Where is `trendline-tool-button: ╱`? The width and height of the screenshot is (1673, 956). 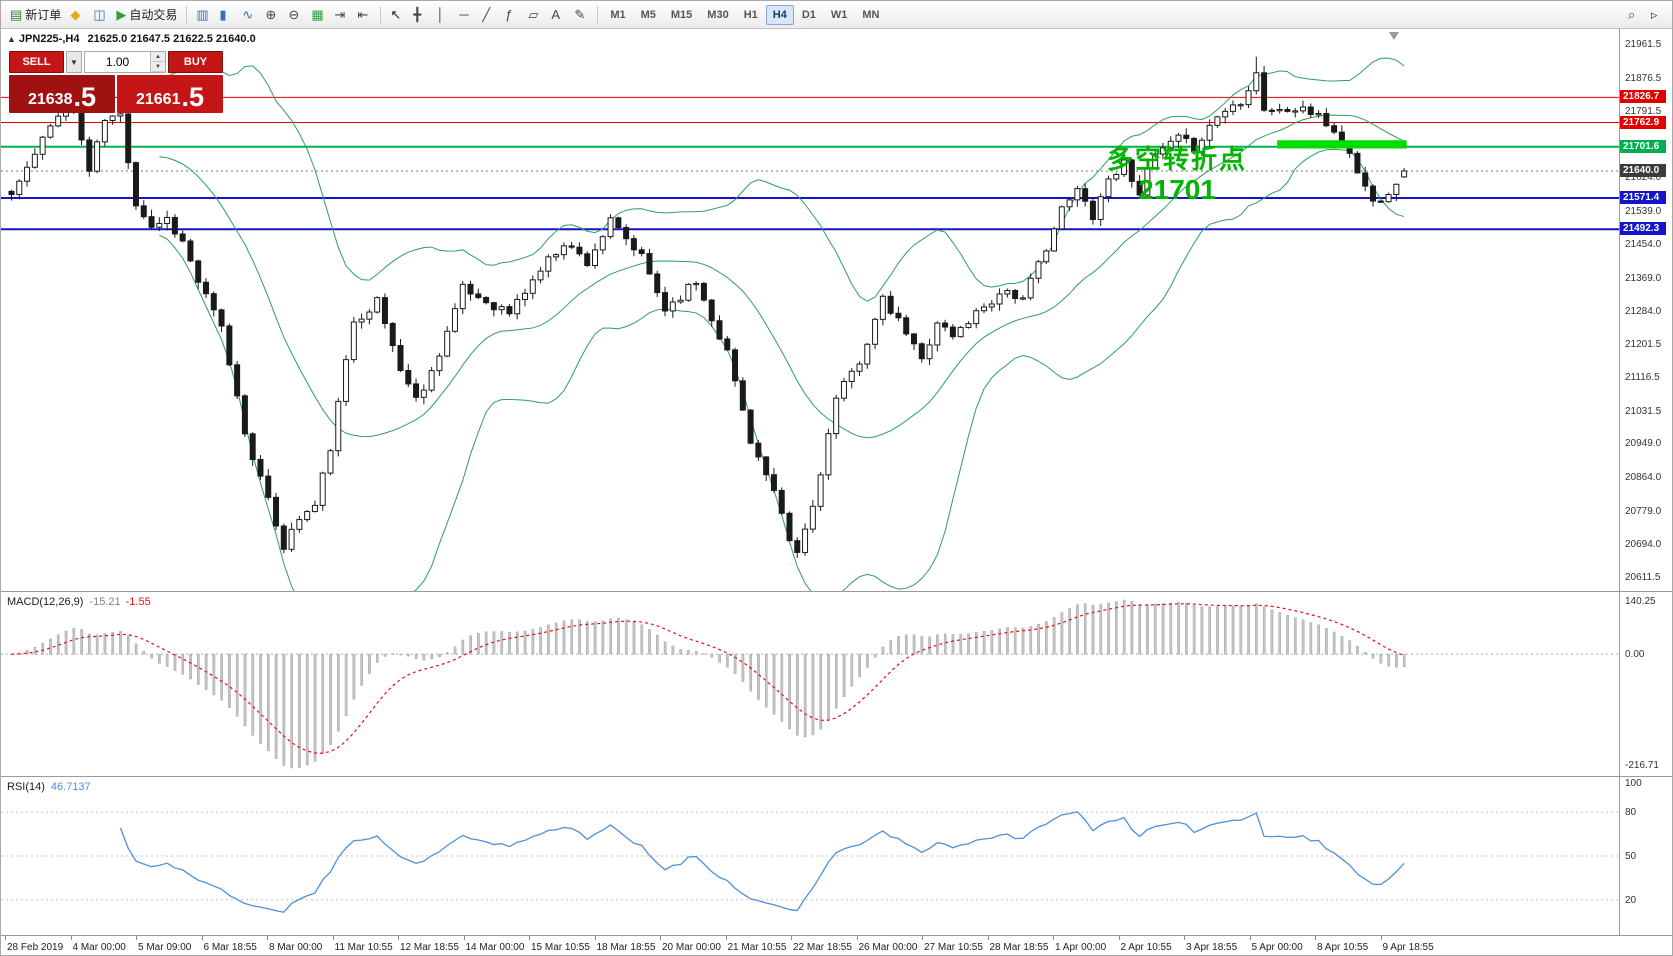
trendline-tool-button: ╱ is located at coordinates (489, 15).